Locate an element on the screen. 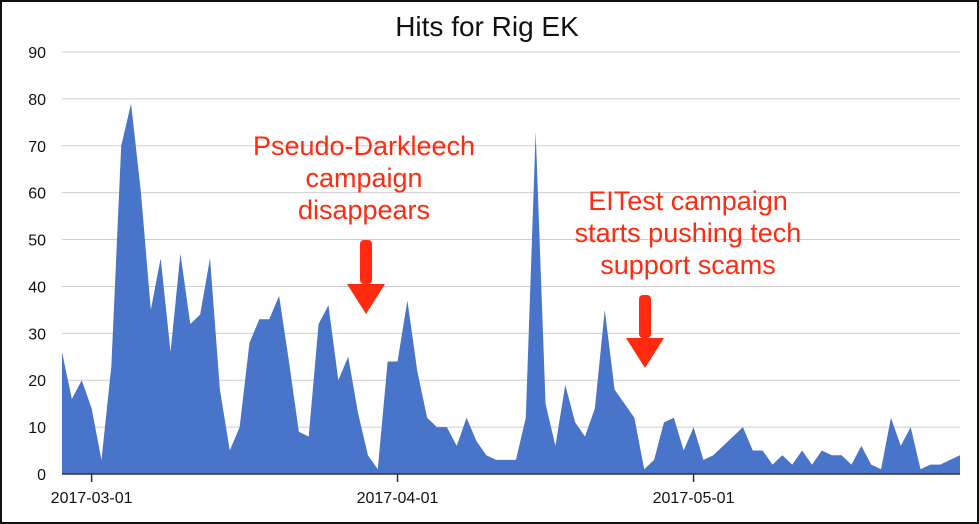  y-tick-label: 70 is located at coordinates (37, 147).